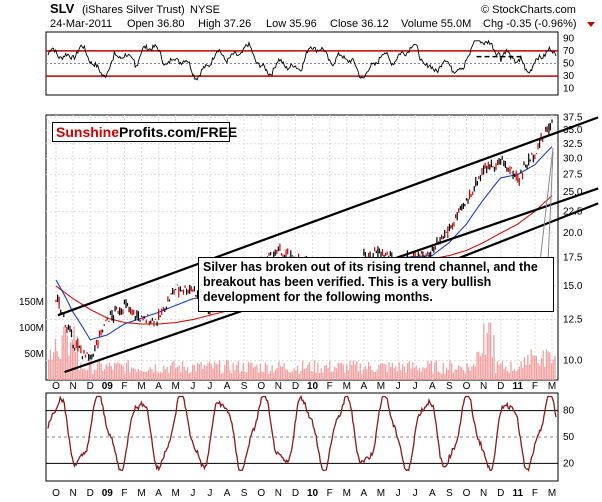 The image size is (602, 502). Describe the element at coordinates (573, 320) in the screenshot. I see `price-tick-label: 12.5` at that location.